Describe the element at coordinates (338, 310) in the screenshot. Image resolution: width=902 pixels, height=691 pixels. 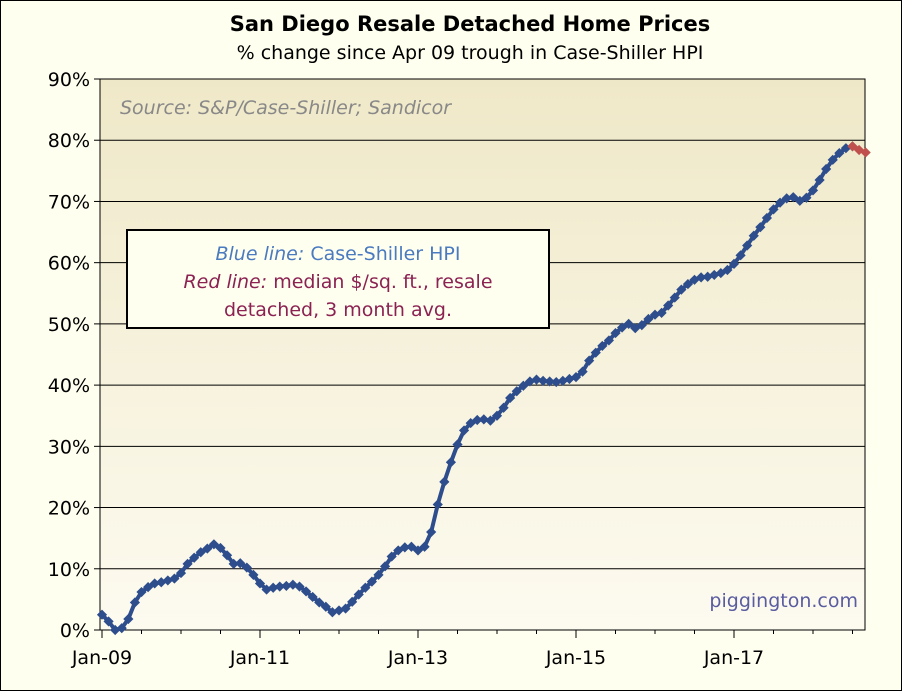
I see `legend-red-text-2: detached, 3 month avg.` at that location.